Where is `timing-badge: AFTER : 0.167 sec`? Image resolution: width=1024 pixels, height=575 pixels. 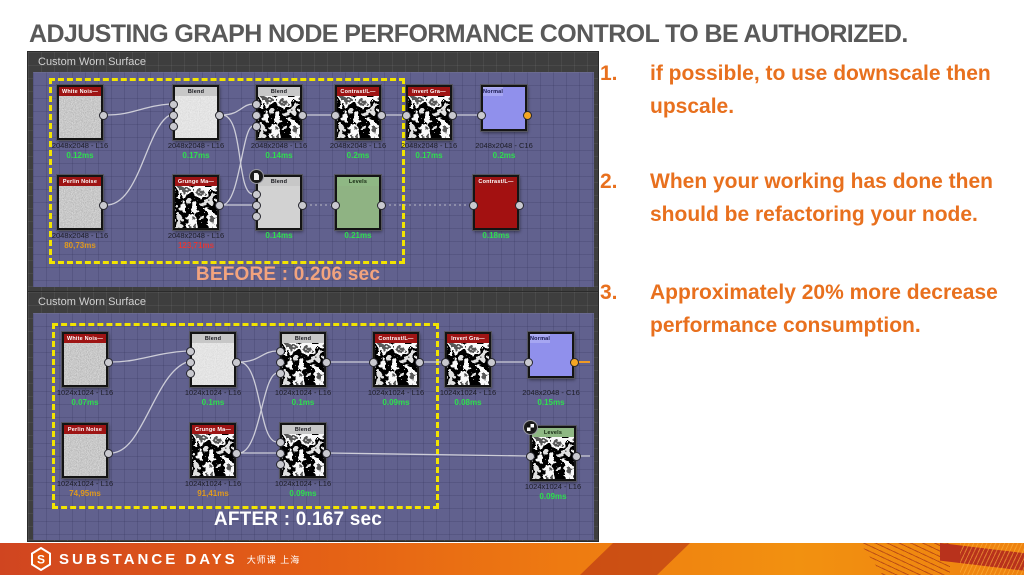
timing-badge: AFTER : 0.167 sec is located at coordinates (298, 519).